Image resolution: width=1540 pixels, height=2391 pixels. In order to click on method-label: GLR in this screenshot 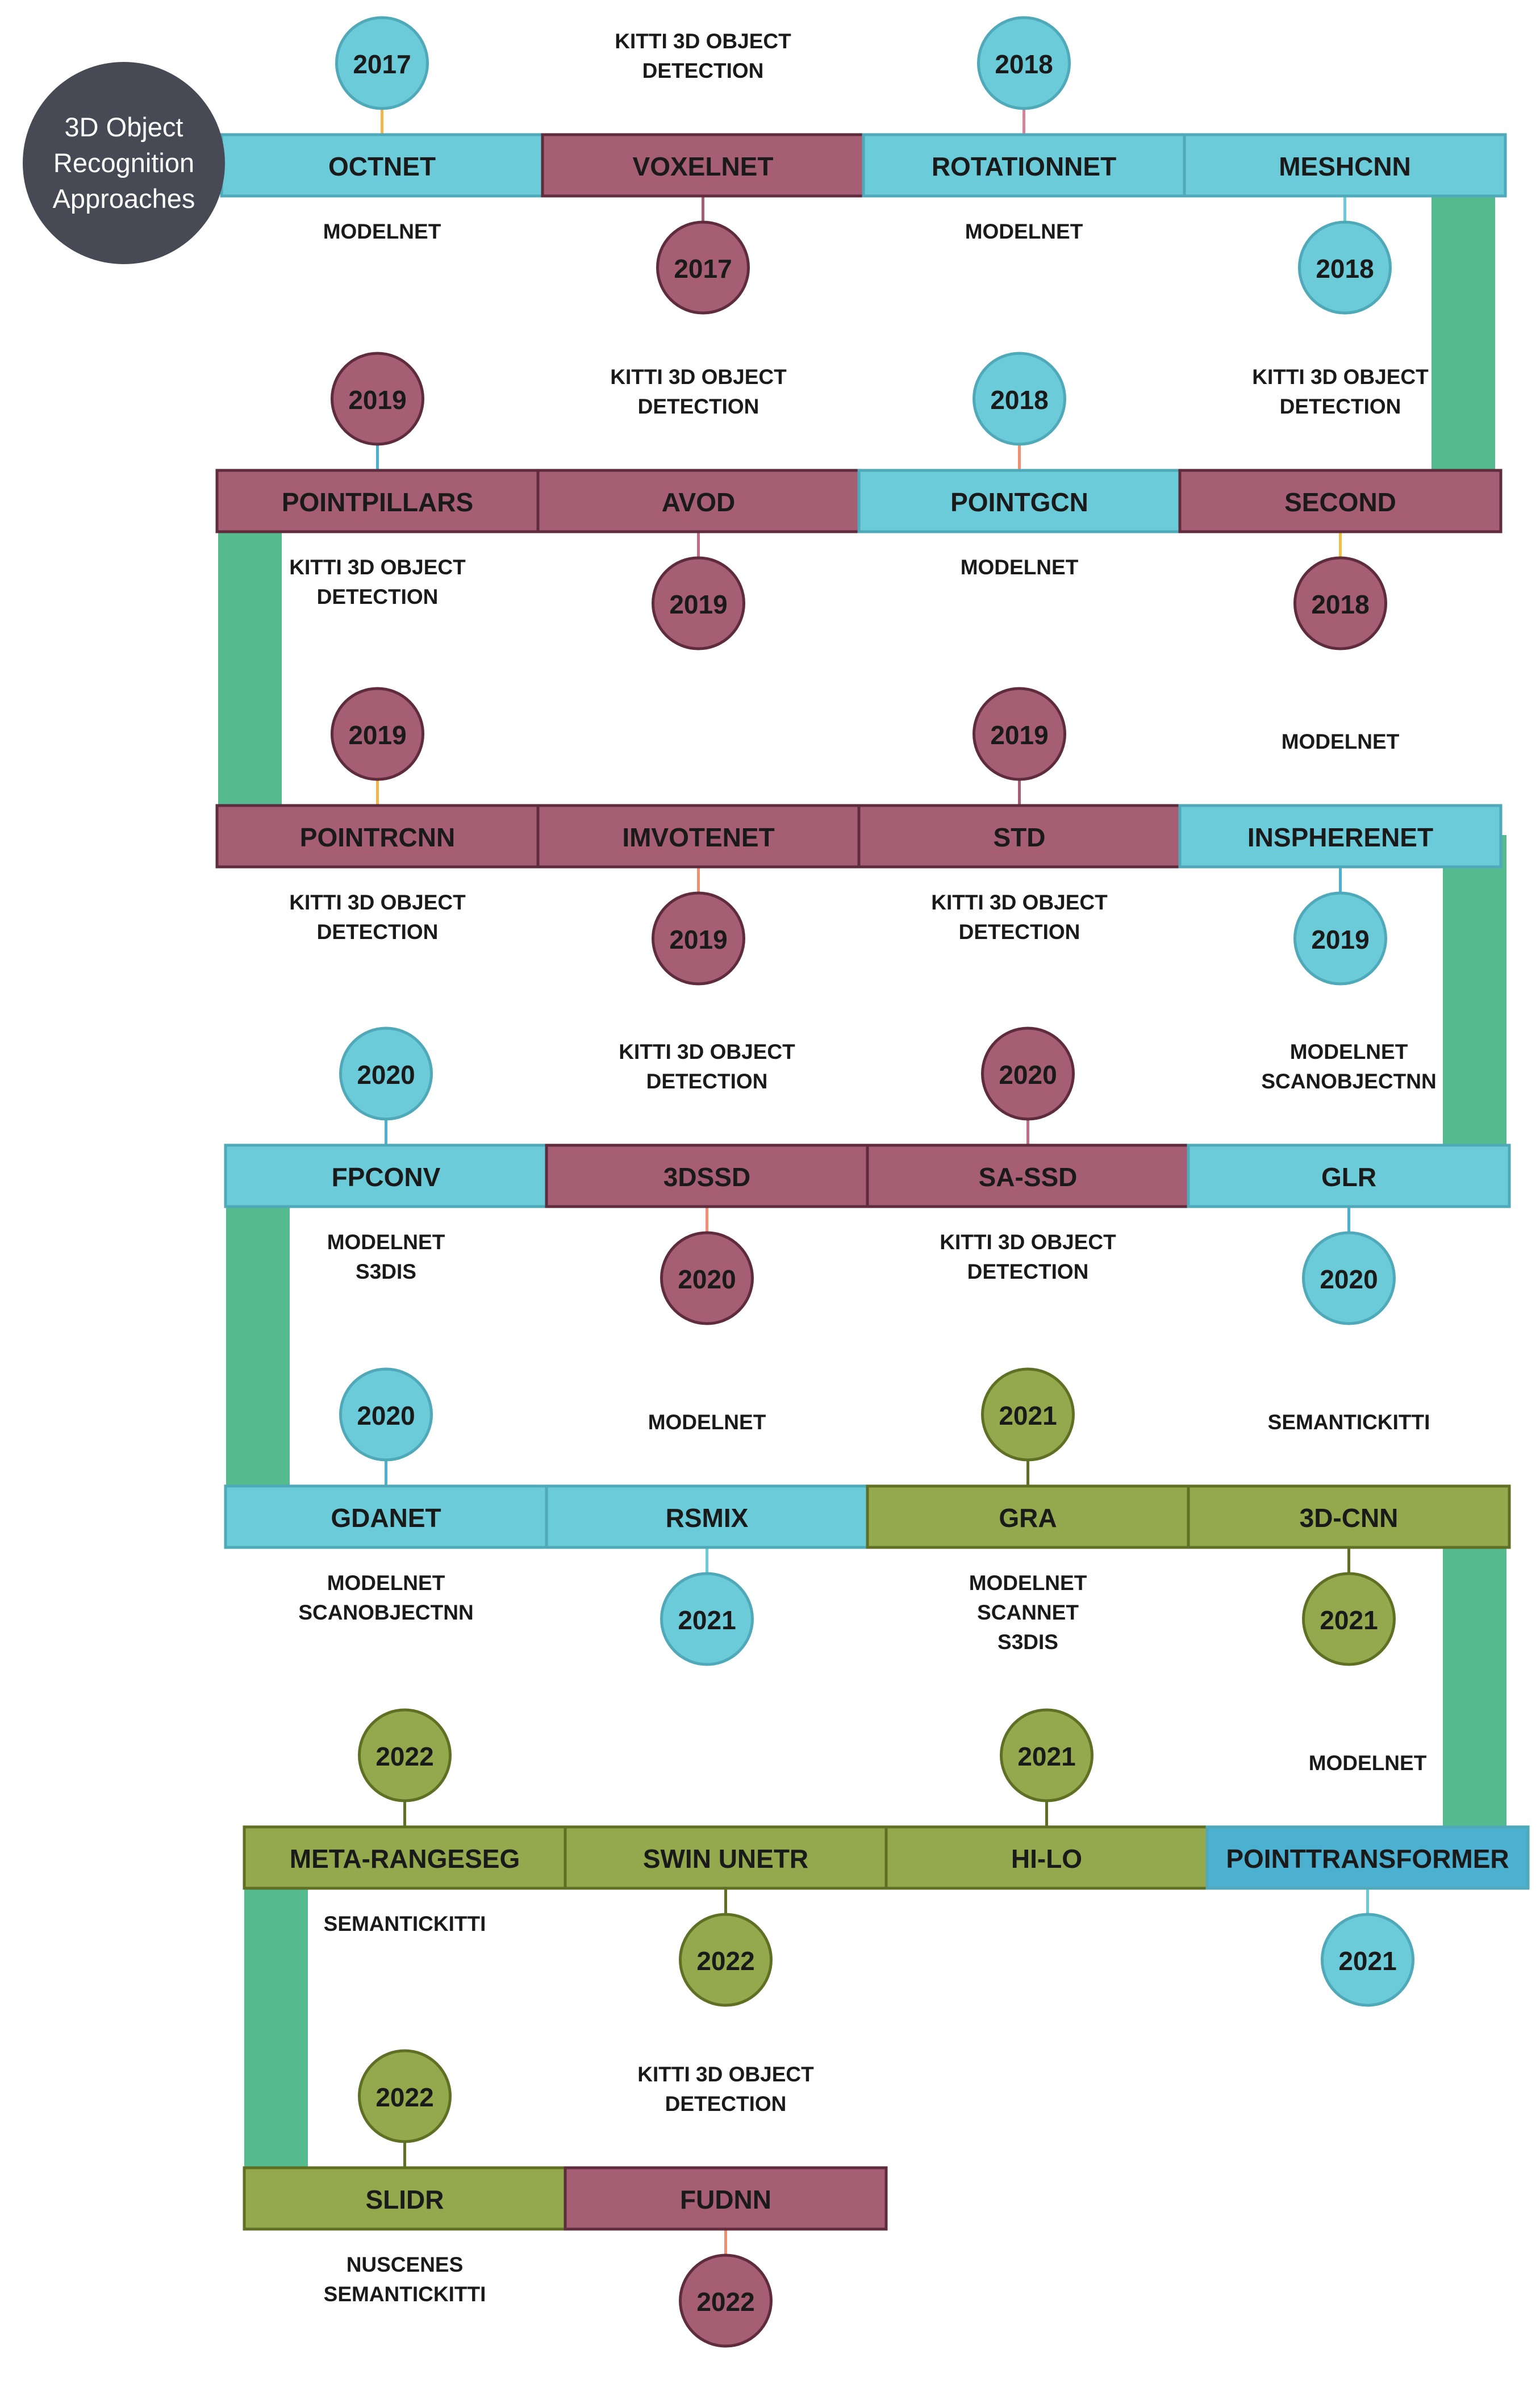, I will do `click(1348, 1177)`.